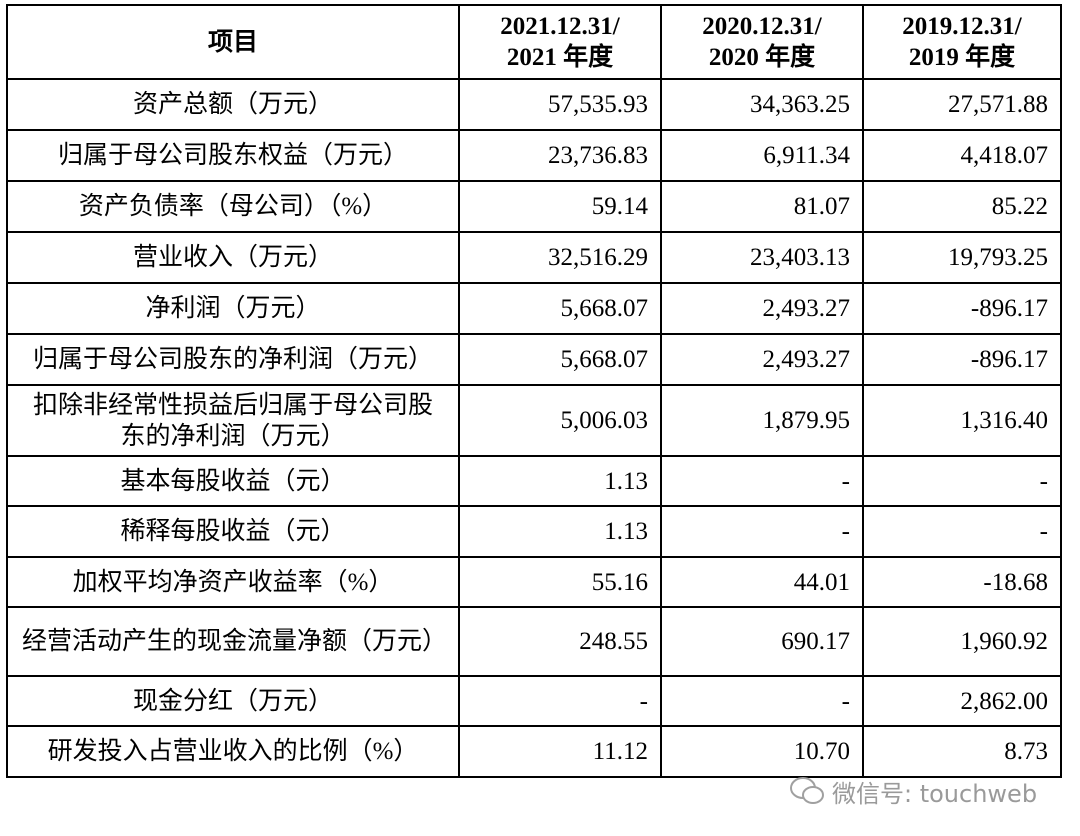 The width and height of the screenshot is (1080, 836). Describe the element at coordinates (560, 641) in the screenshot. I see `value-cell: 248.55` at that location.